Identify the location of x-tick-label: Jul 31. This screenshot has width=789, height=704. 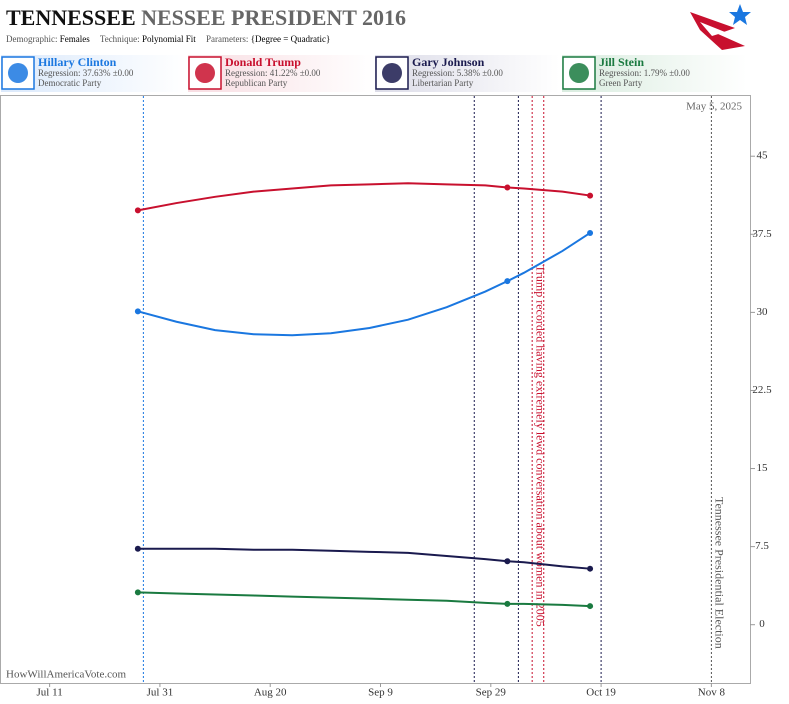
(160, 693).